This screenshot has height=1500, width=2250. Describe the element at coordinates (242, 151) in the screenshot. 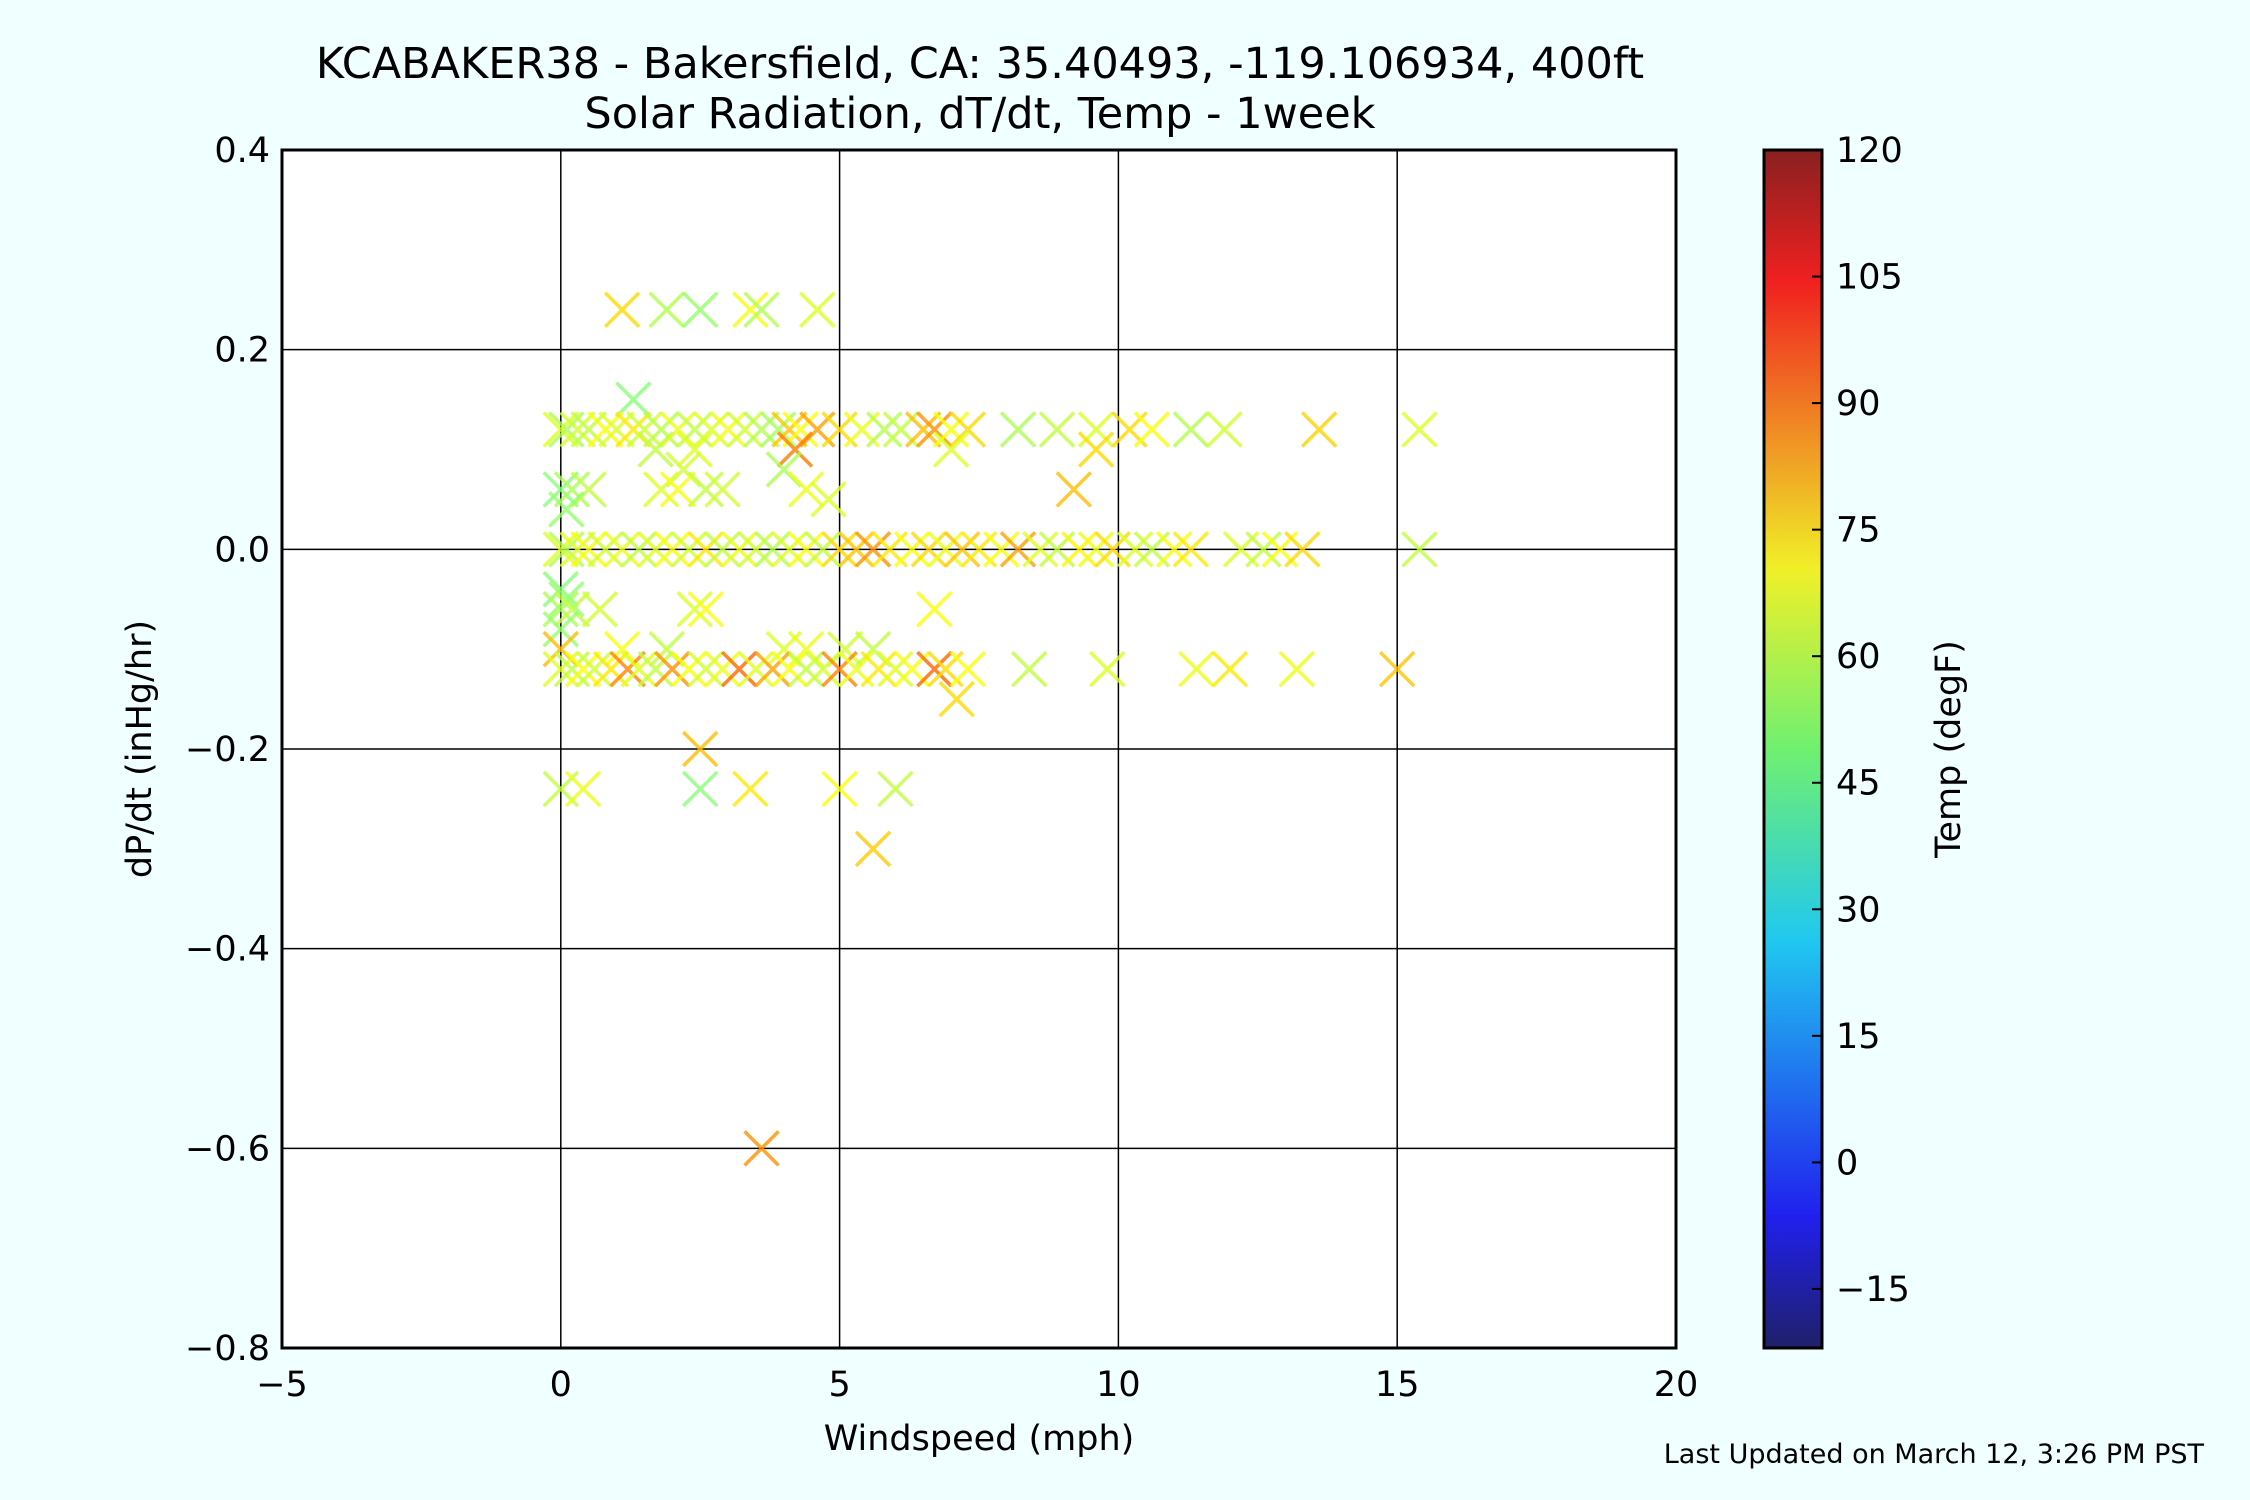

I see `y-tick-label: 0.4` at that location.